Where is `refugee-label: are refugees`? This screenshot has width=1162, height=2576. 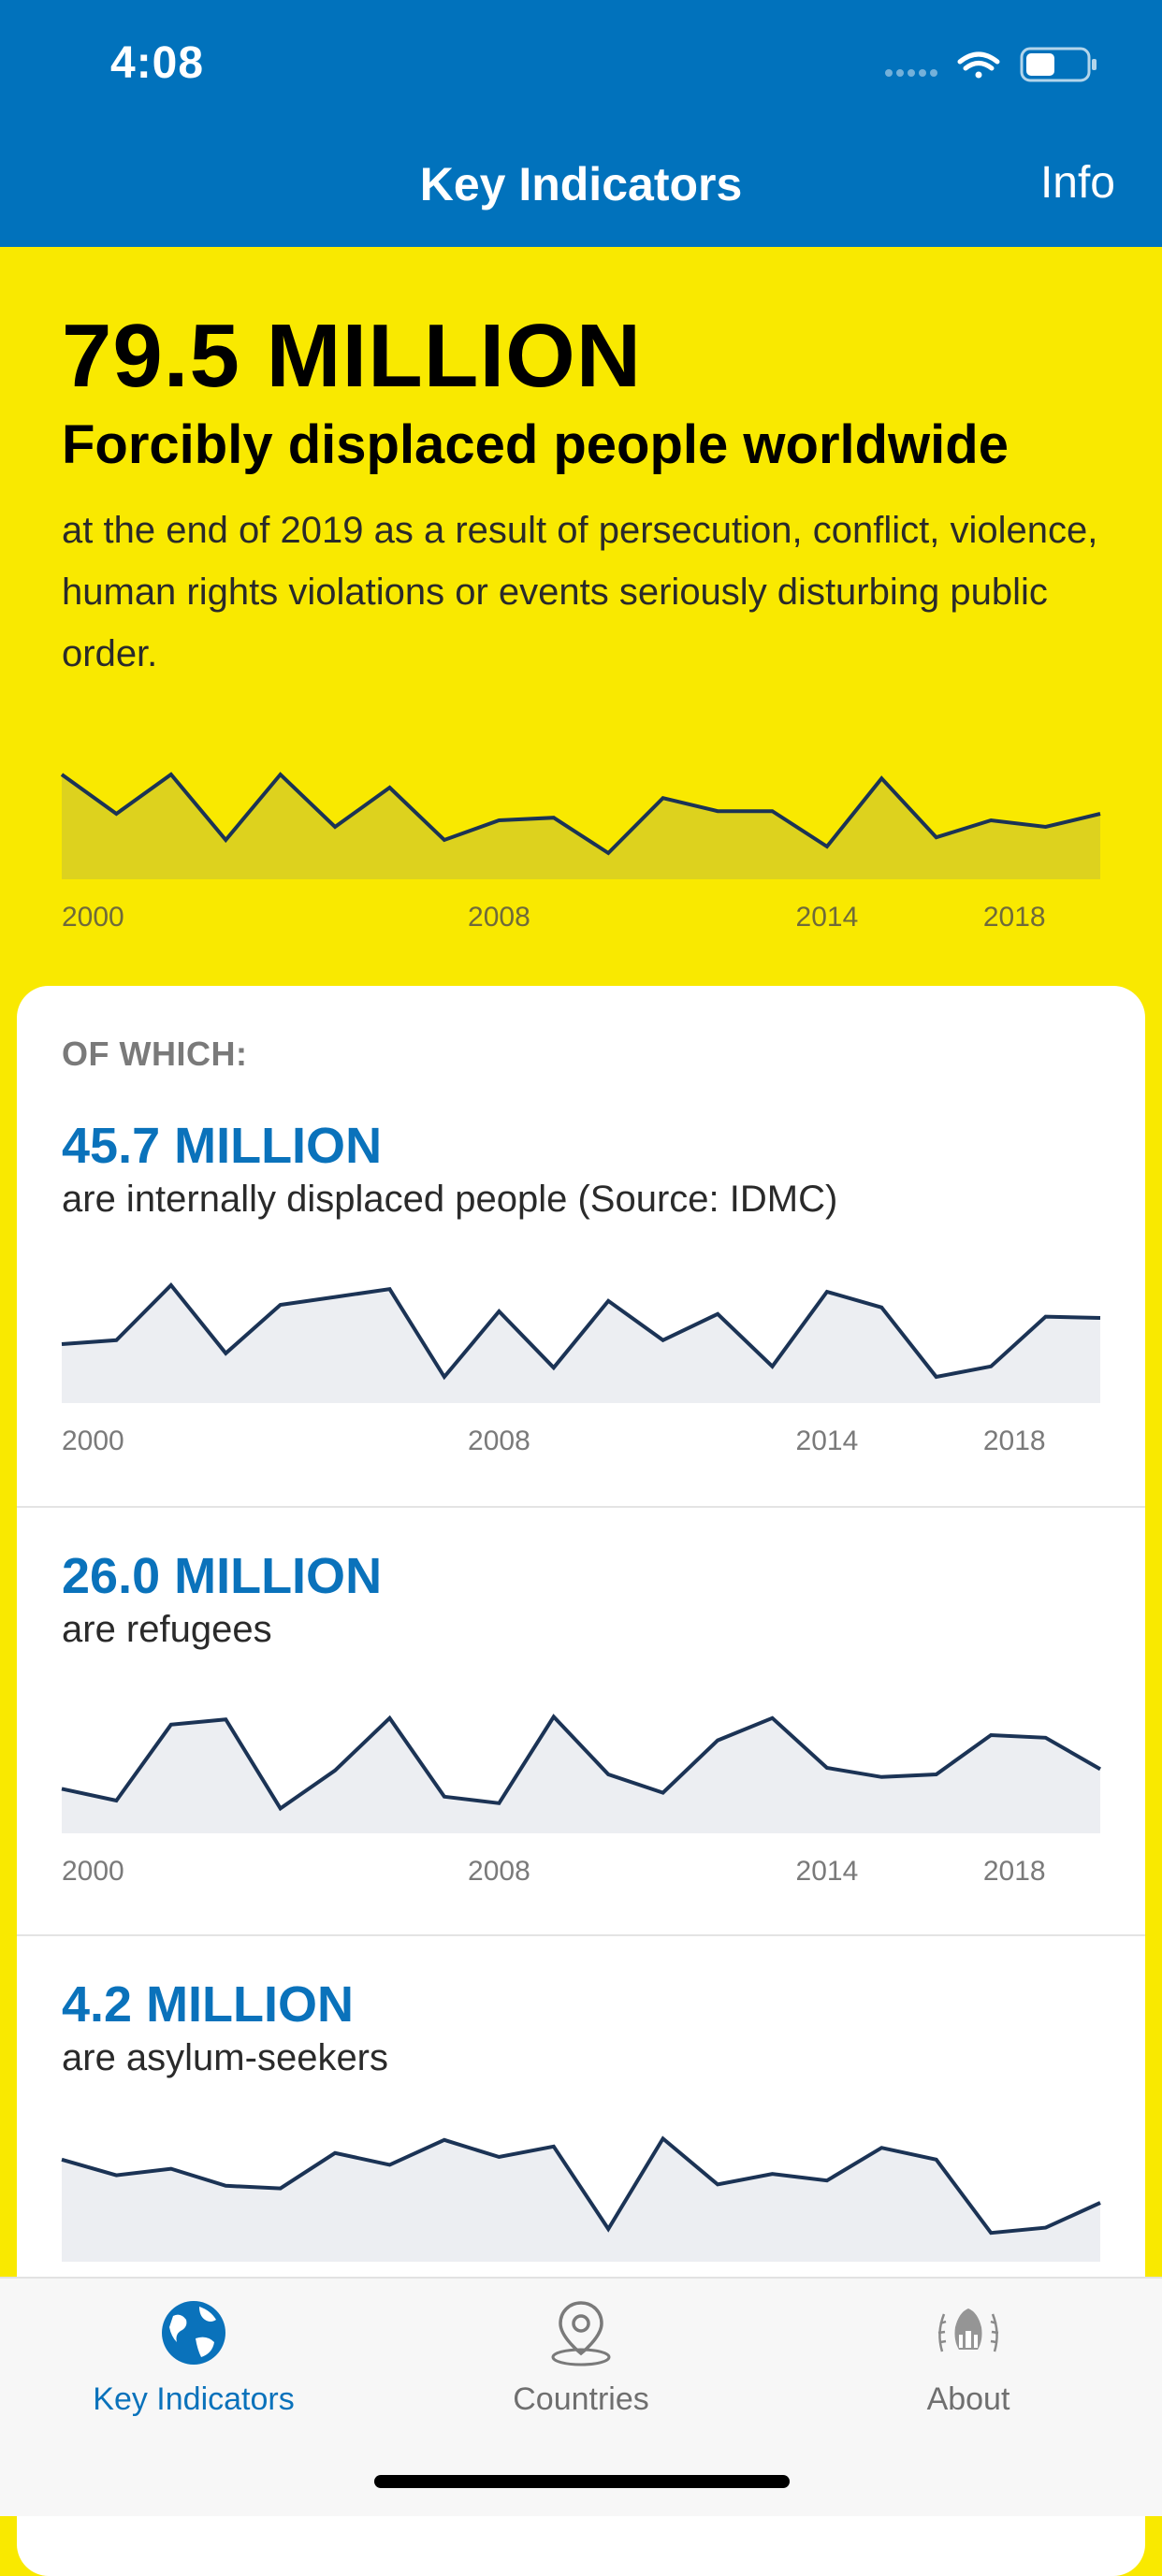
refugee-label: are refugees is located at coordinates (167, 1630).